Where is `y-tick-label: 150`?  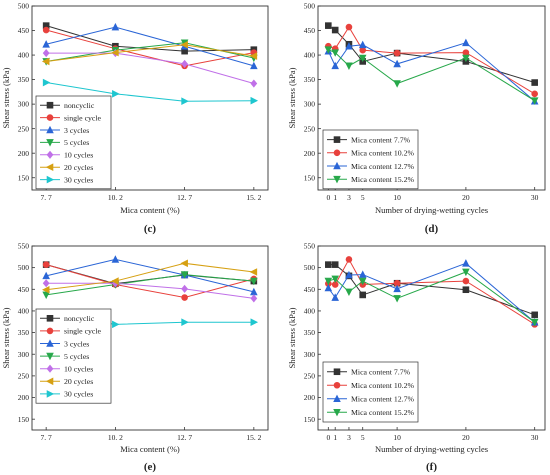 y-tick-label: 150 is located at coordinates (24, 177).